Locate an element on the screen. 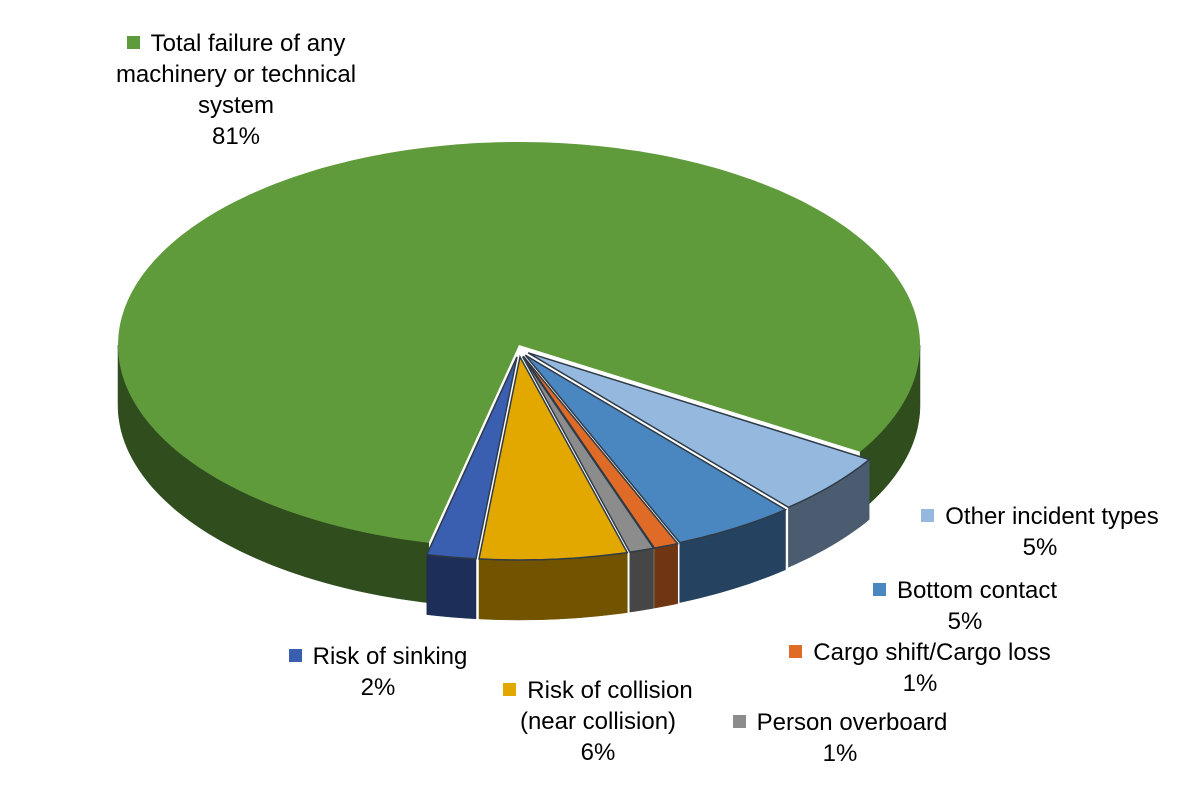  category-text: Cargo shift/Cargo loss is located at coordinates (932, 652).